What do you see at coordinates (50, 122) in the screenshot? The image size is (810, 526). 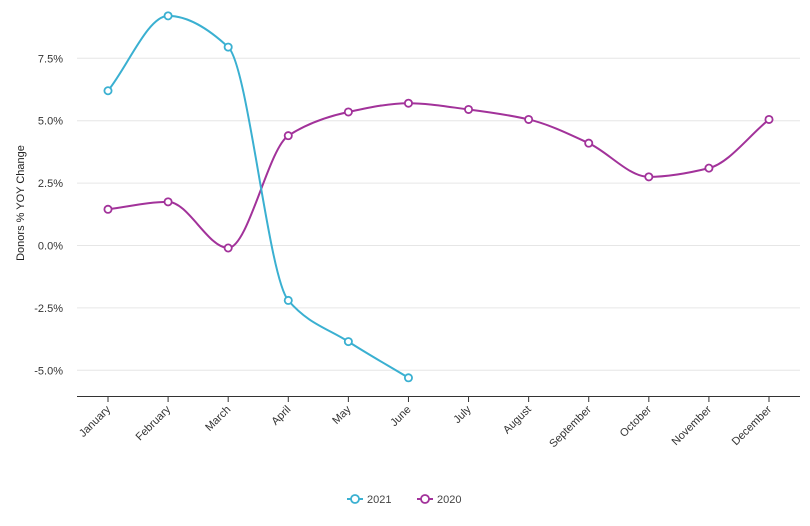 I see `y-tick-label: 5.0%` at bounding box center [50, 122].